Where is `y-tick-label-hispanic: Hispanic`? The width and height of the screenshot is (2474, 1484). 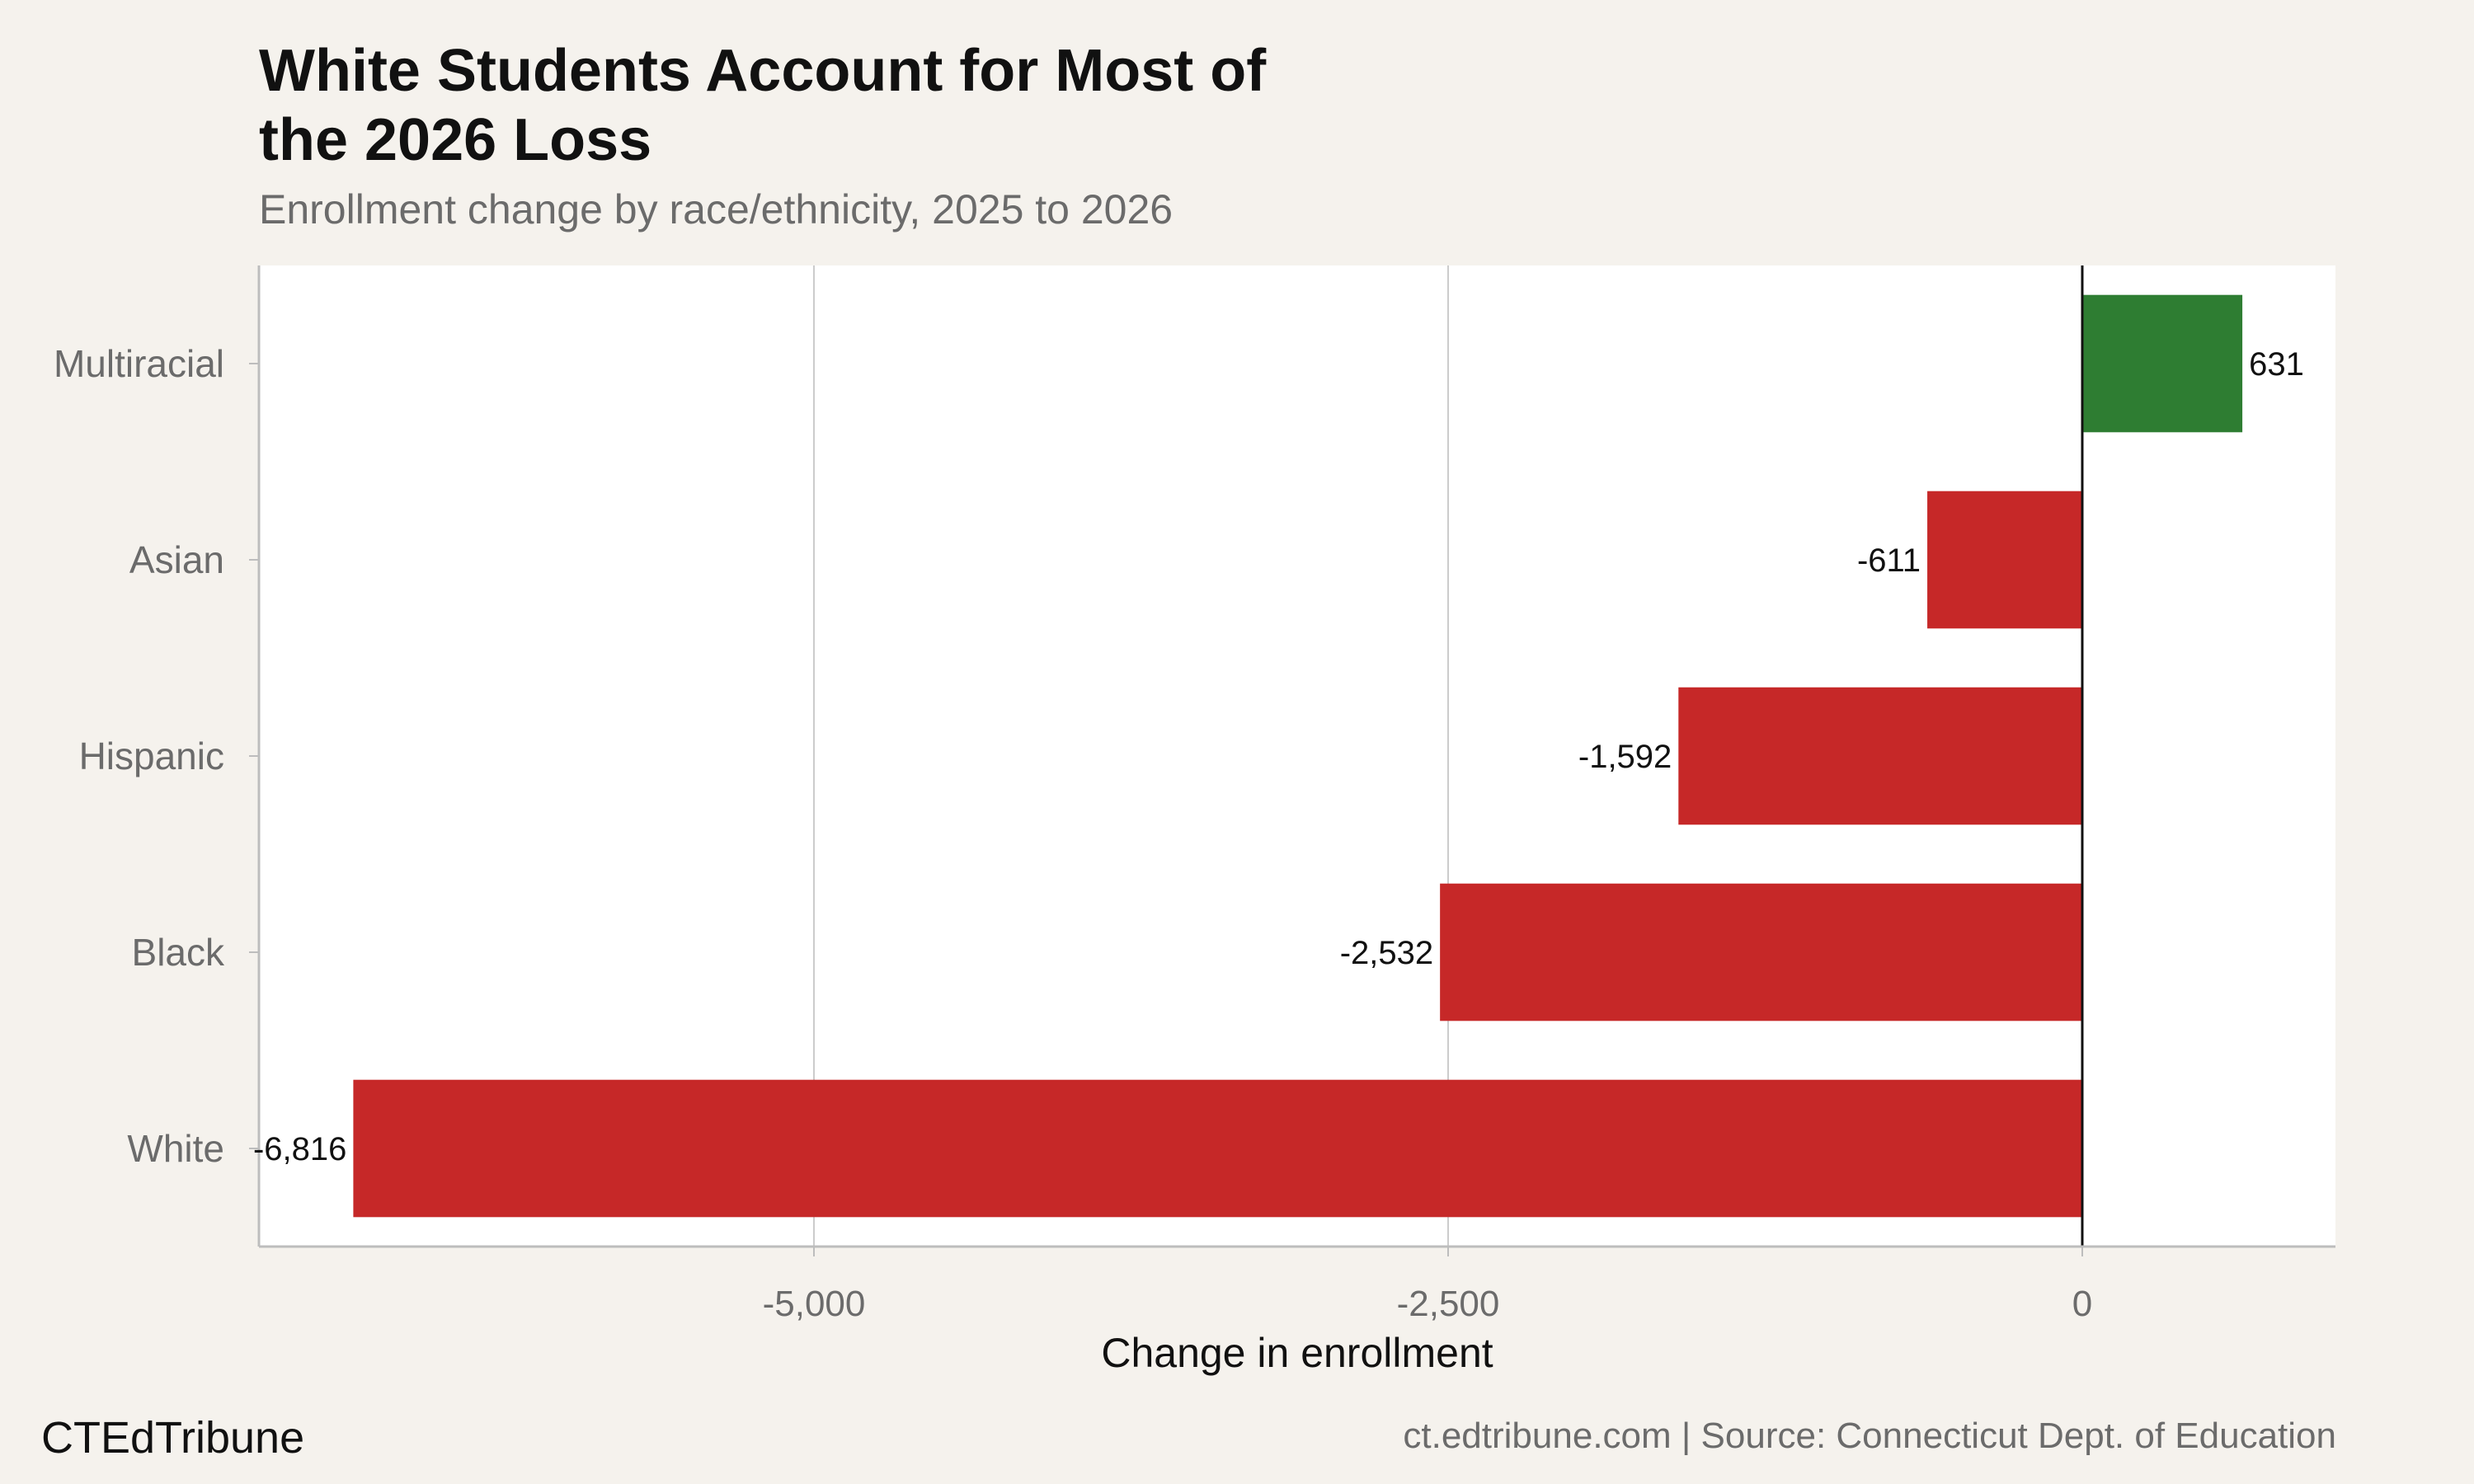
y-tick-label-hispanic: Hispanic is located at coordinates (151, 756).